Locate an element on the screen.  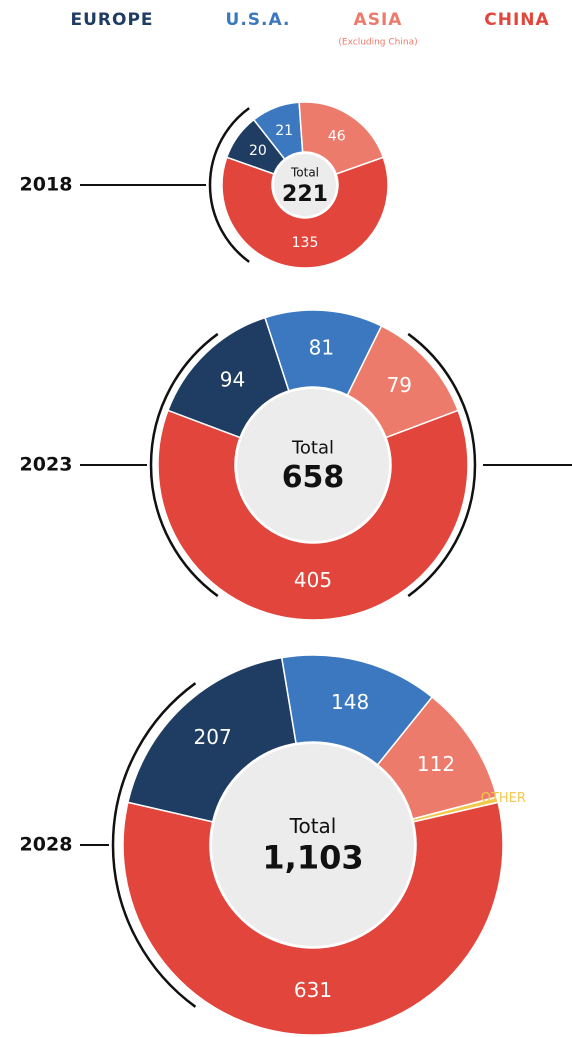
data-label: 21 is located at coordinates (284, 131).